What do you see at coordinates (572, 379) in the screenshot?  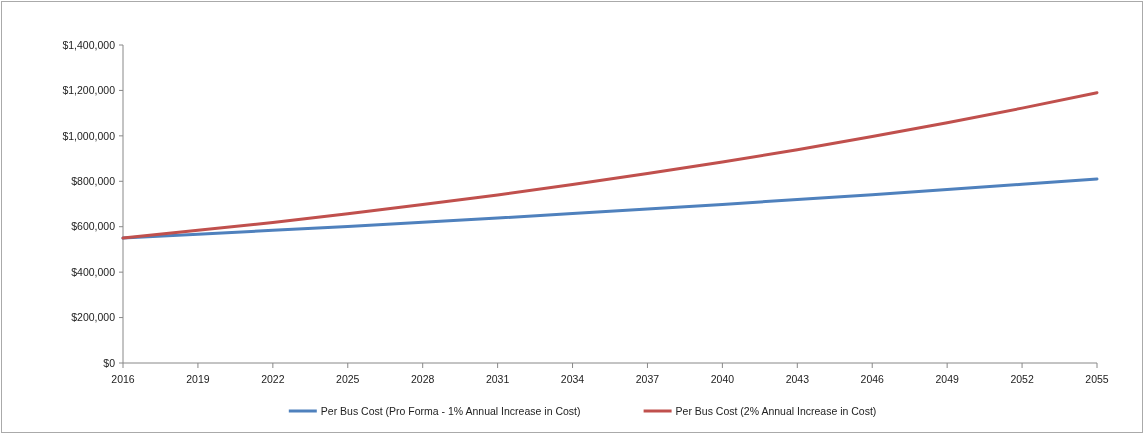 I see `x-tick-label: 2034` at bounding box center [572, 379].